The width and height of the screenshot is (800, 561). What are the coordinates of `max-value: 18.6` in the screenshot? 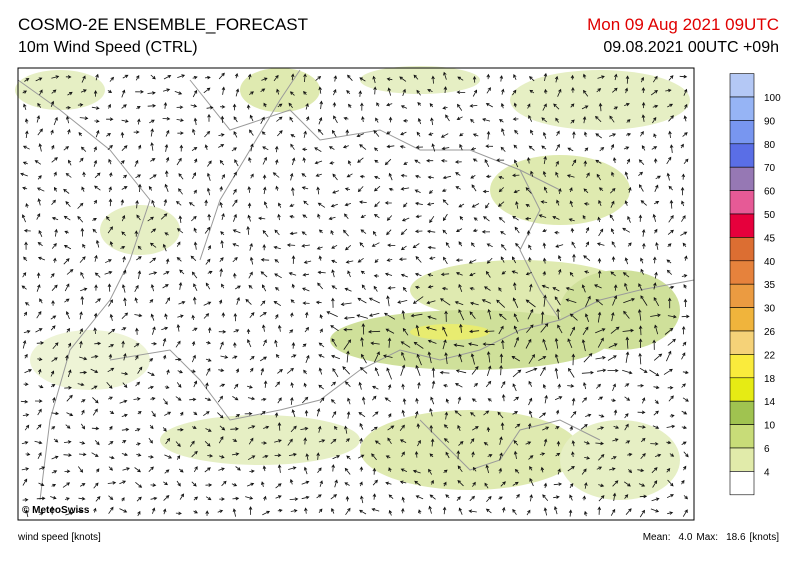 It's located at (736, 537).